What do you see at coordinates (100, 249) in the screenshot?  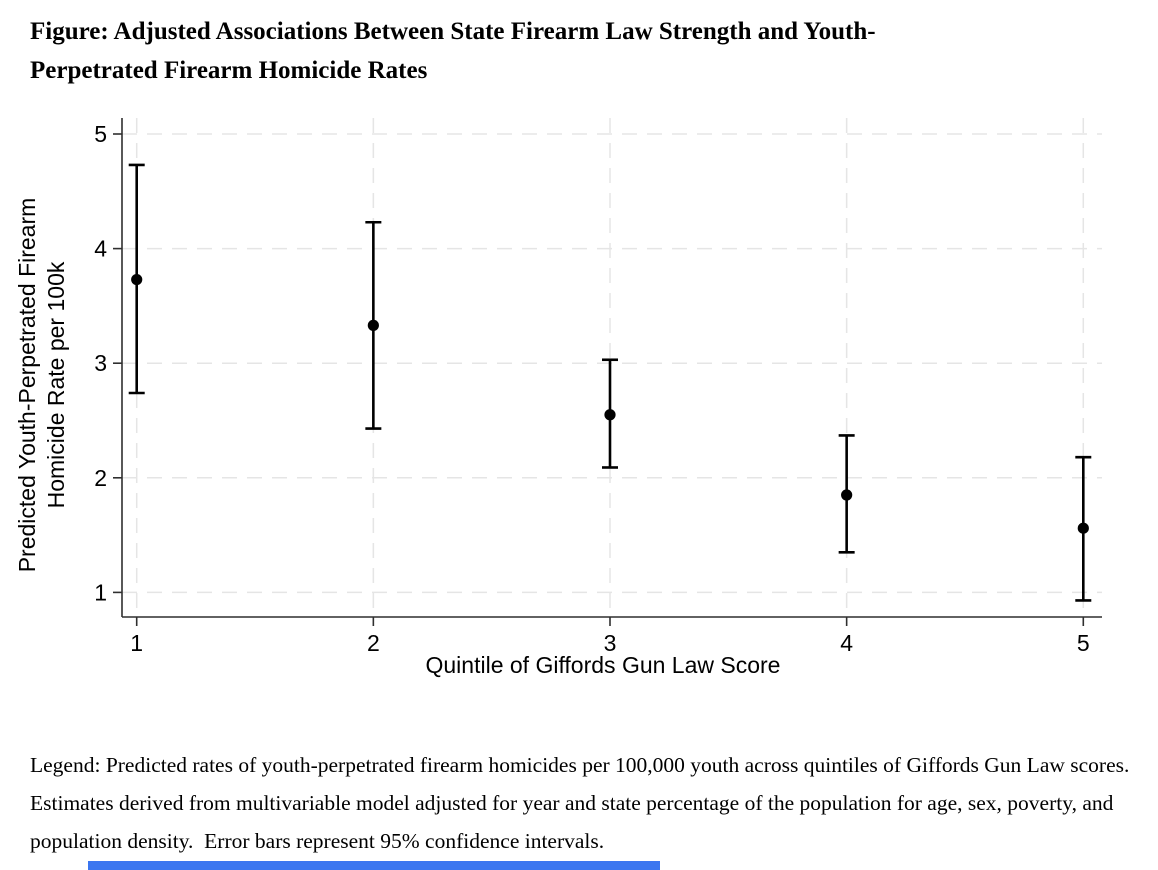 I see `y-tick-label: 4` at bounding box center [100, 249].